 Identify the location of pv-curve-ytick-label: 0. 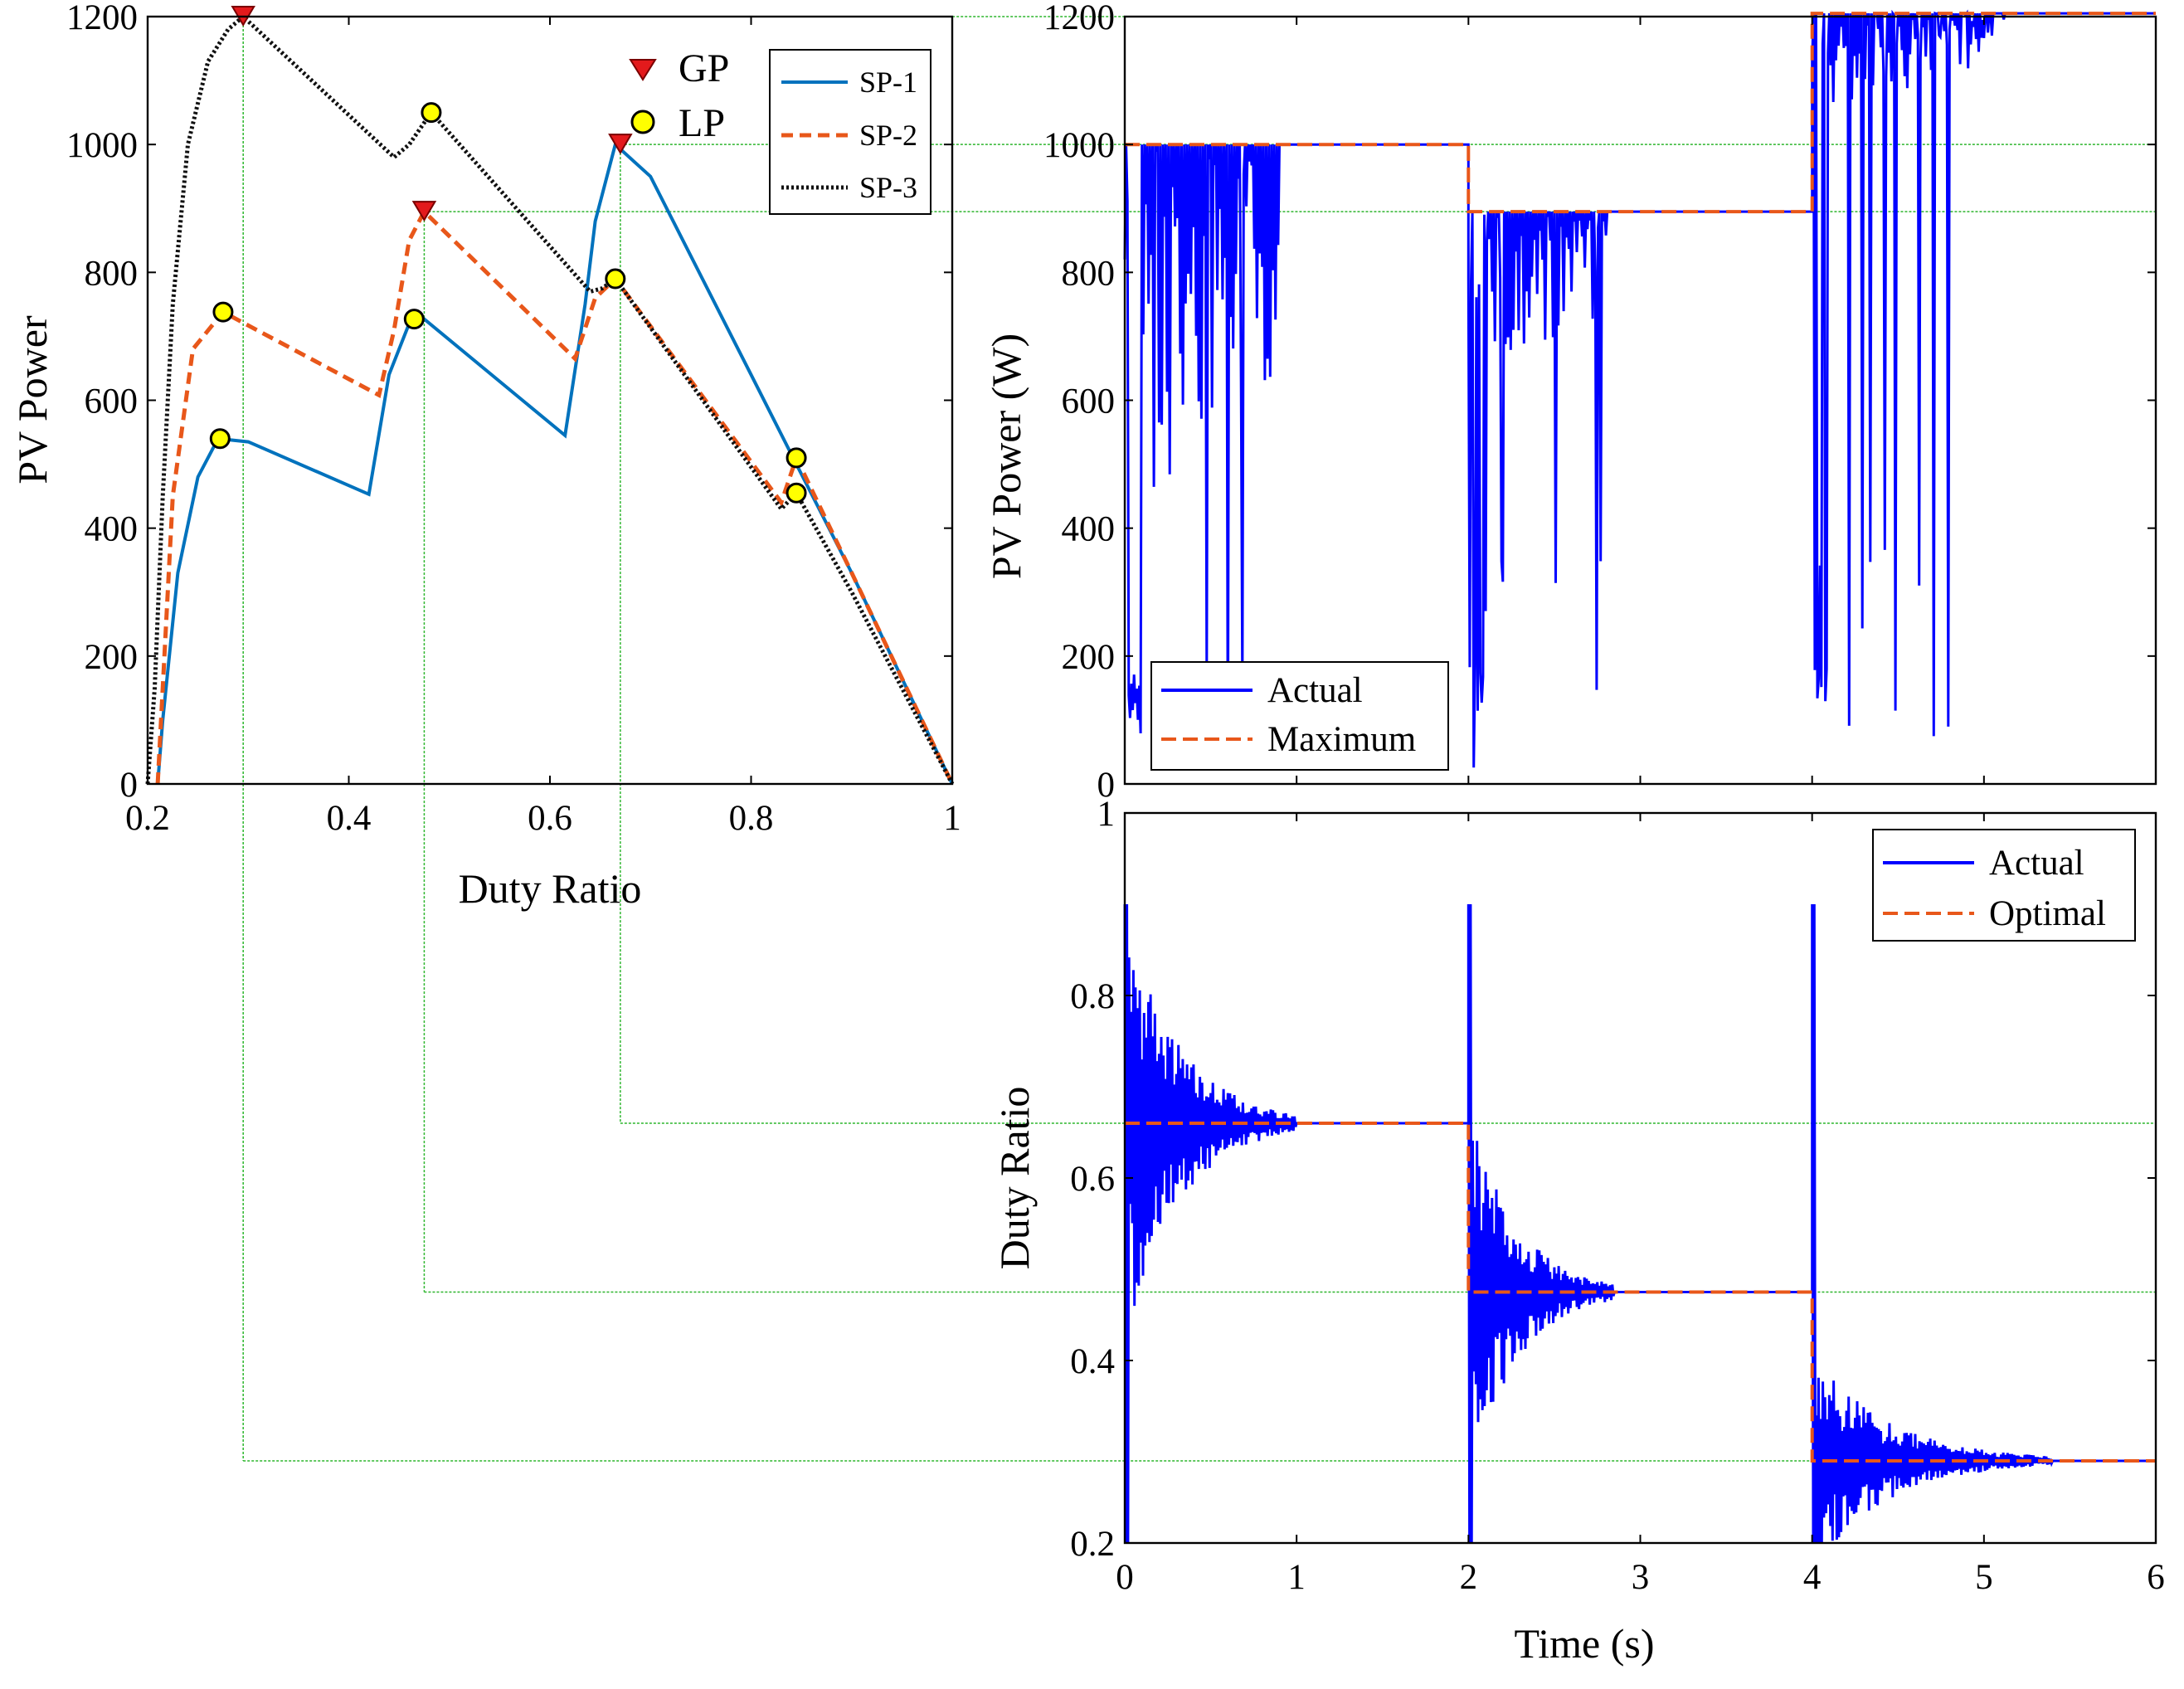
(129, 786).